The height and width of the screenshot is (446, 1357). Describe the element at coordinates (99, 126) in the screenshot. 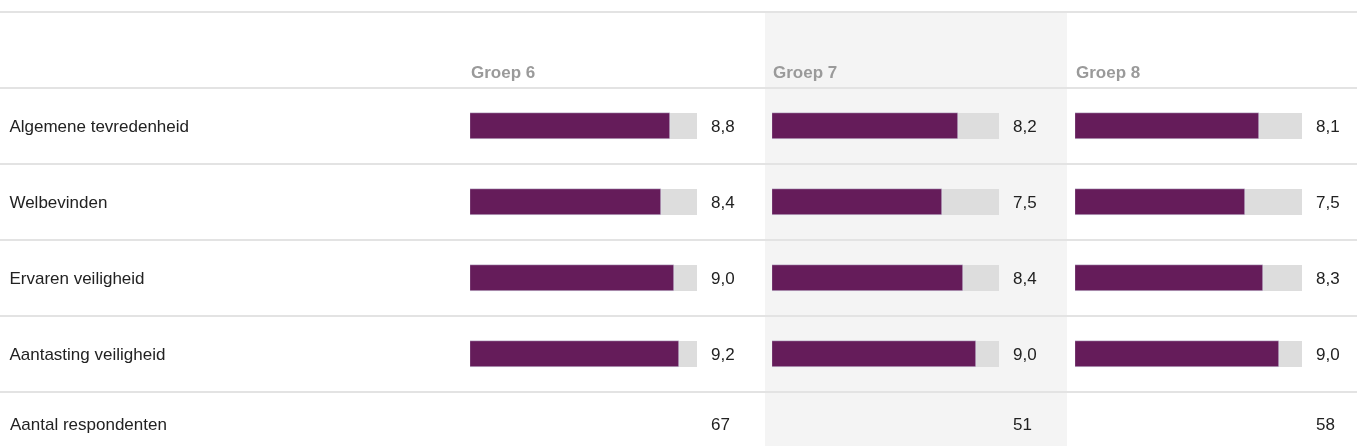

I see `y-tick-label: Algemene tevredenheid` at that location.